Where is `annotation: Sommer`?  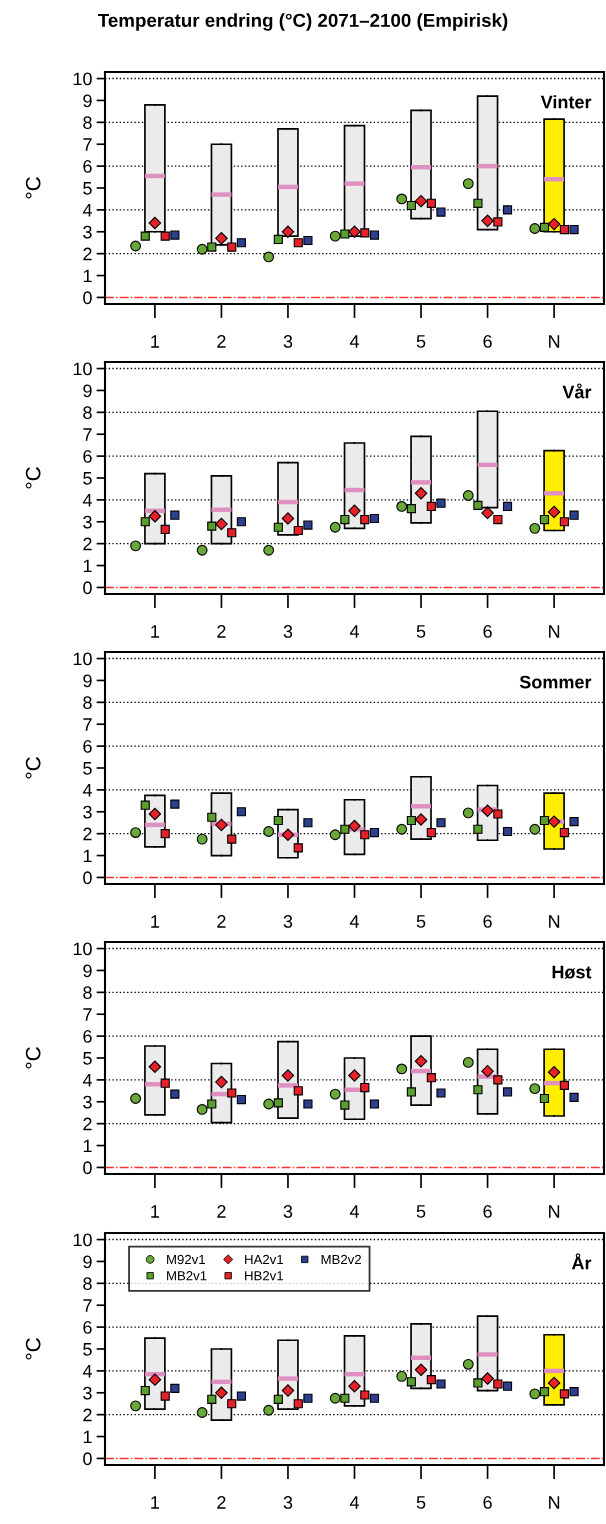
annotation: Sommer is located at coordinates (555, 682).